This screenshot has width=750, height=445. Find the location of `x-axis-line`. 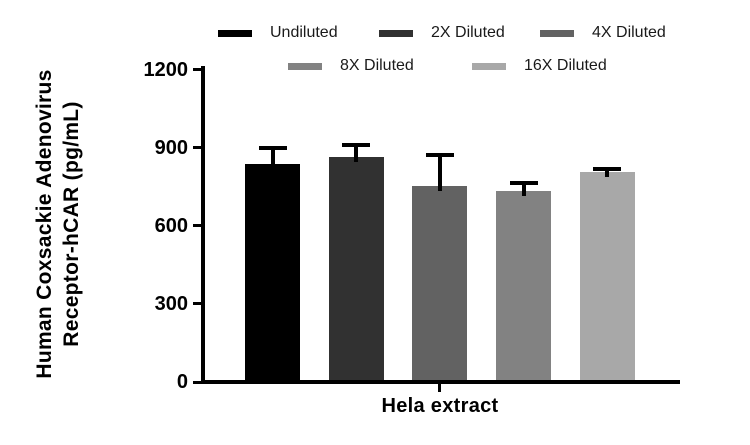

x-axis-line is located at coordinates (440, 382).